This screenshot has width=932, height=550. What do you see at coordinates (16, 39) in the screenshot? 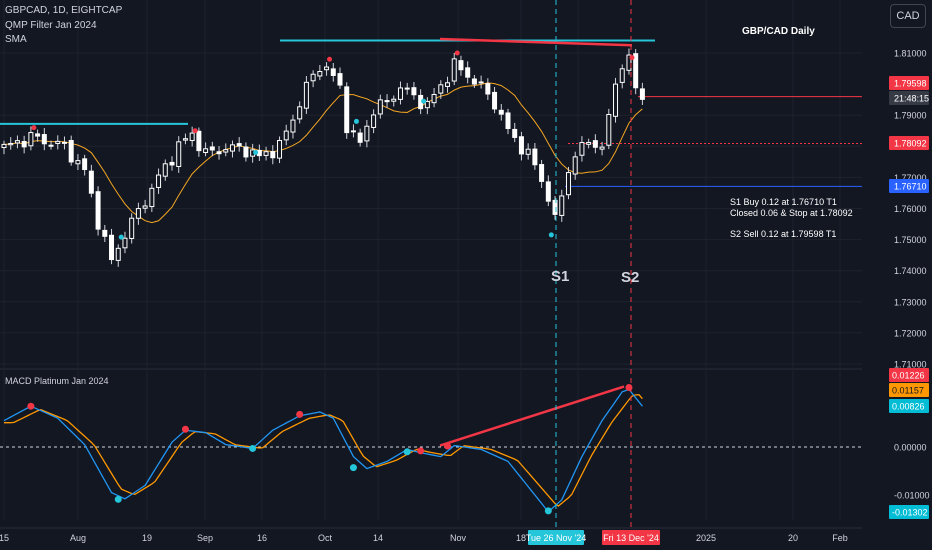
I see `indicator-sma-label: SMA` at bounding box center [16, 39].